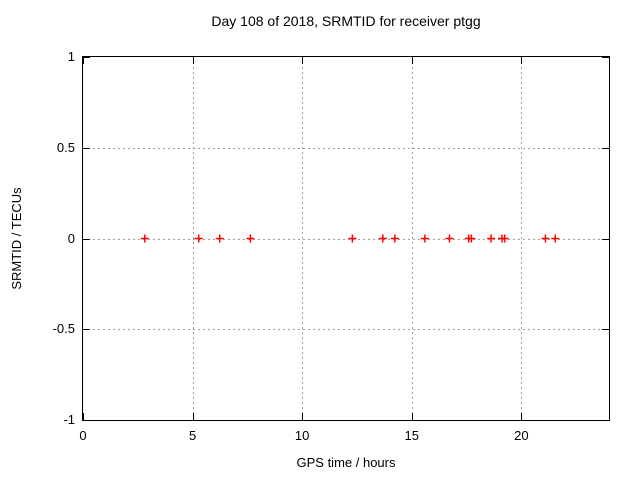 This screenshot has width=640, height=480. Describe the element at coordinates (83, 435) in the screenshot. I see `x-tick-label: 0` at that location.